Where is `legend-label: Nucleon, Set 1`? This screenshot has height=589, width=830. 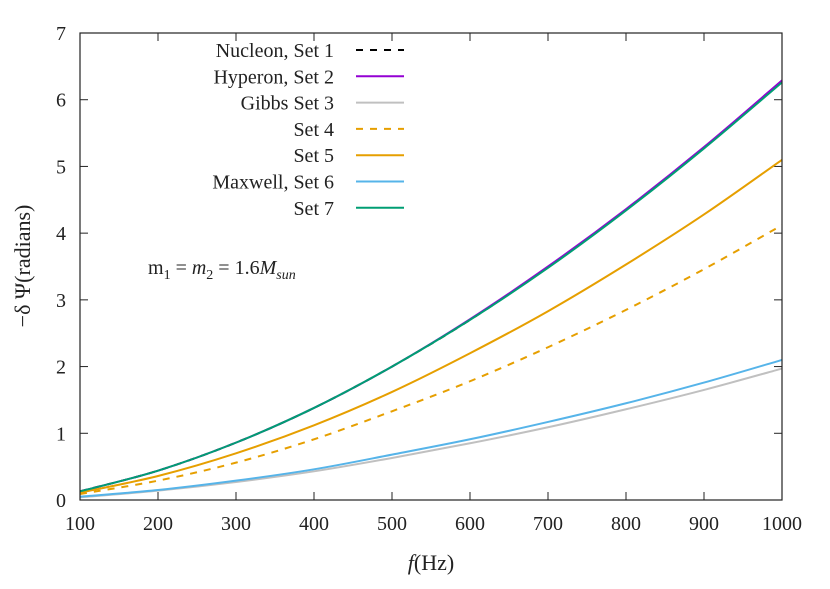 legend-label: Nucleon, Set 1 is located at coordinates (275, 51).